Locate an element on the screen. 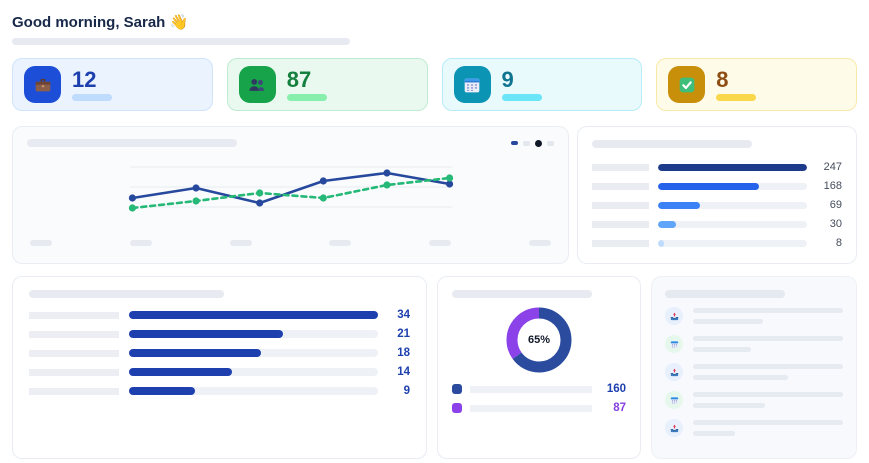 This screenshot has width=869, height=463. bar-row: 30 is located at coordinates (717, 224).